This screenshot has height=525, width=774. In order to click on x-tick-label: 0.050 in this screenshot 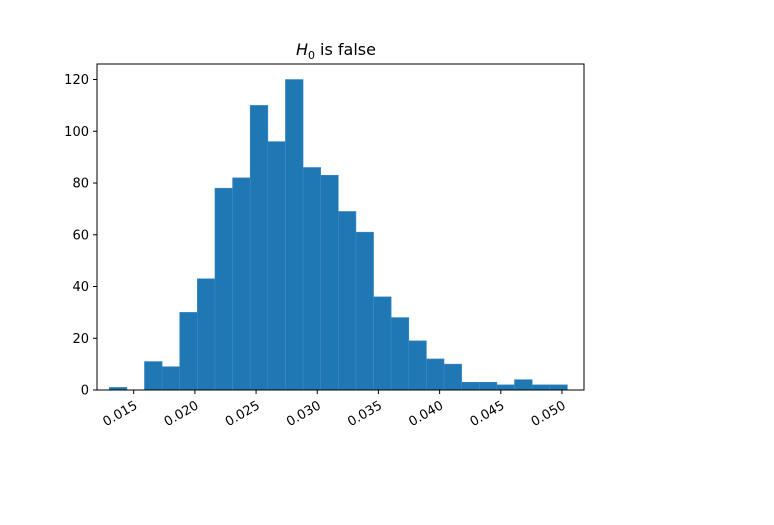, I will do `click(549, 414)`.